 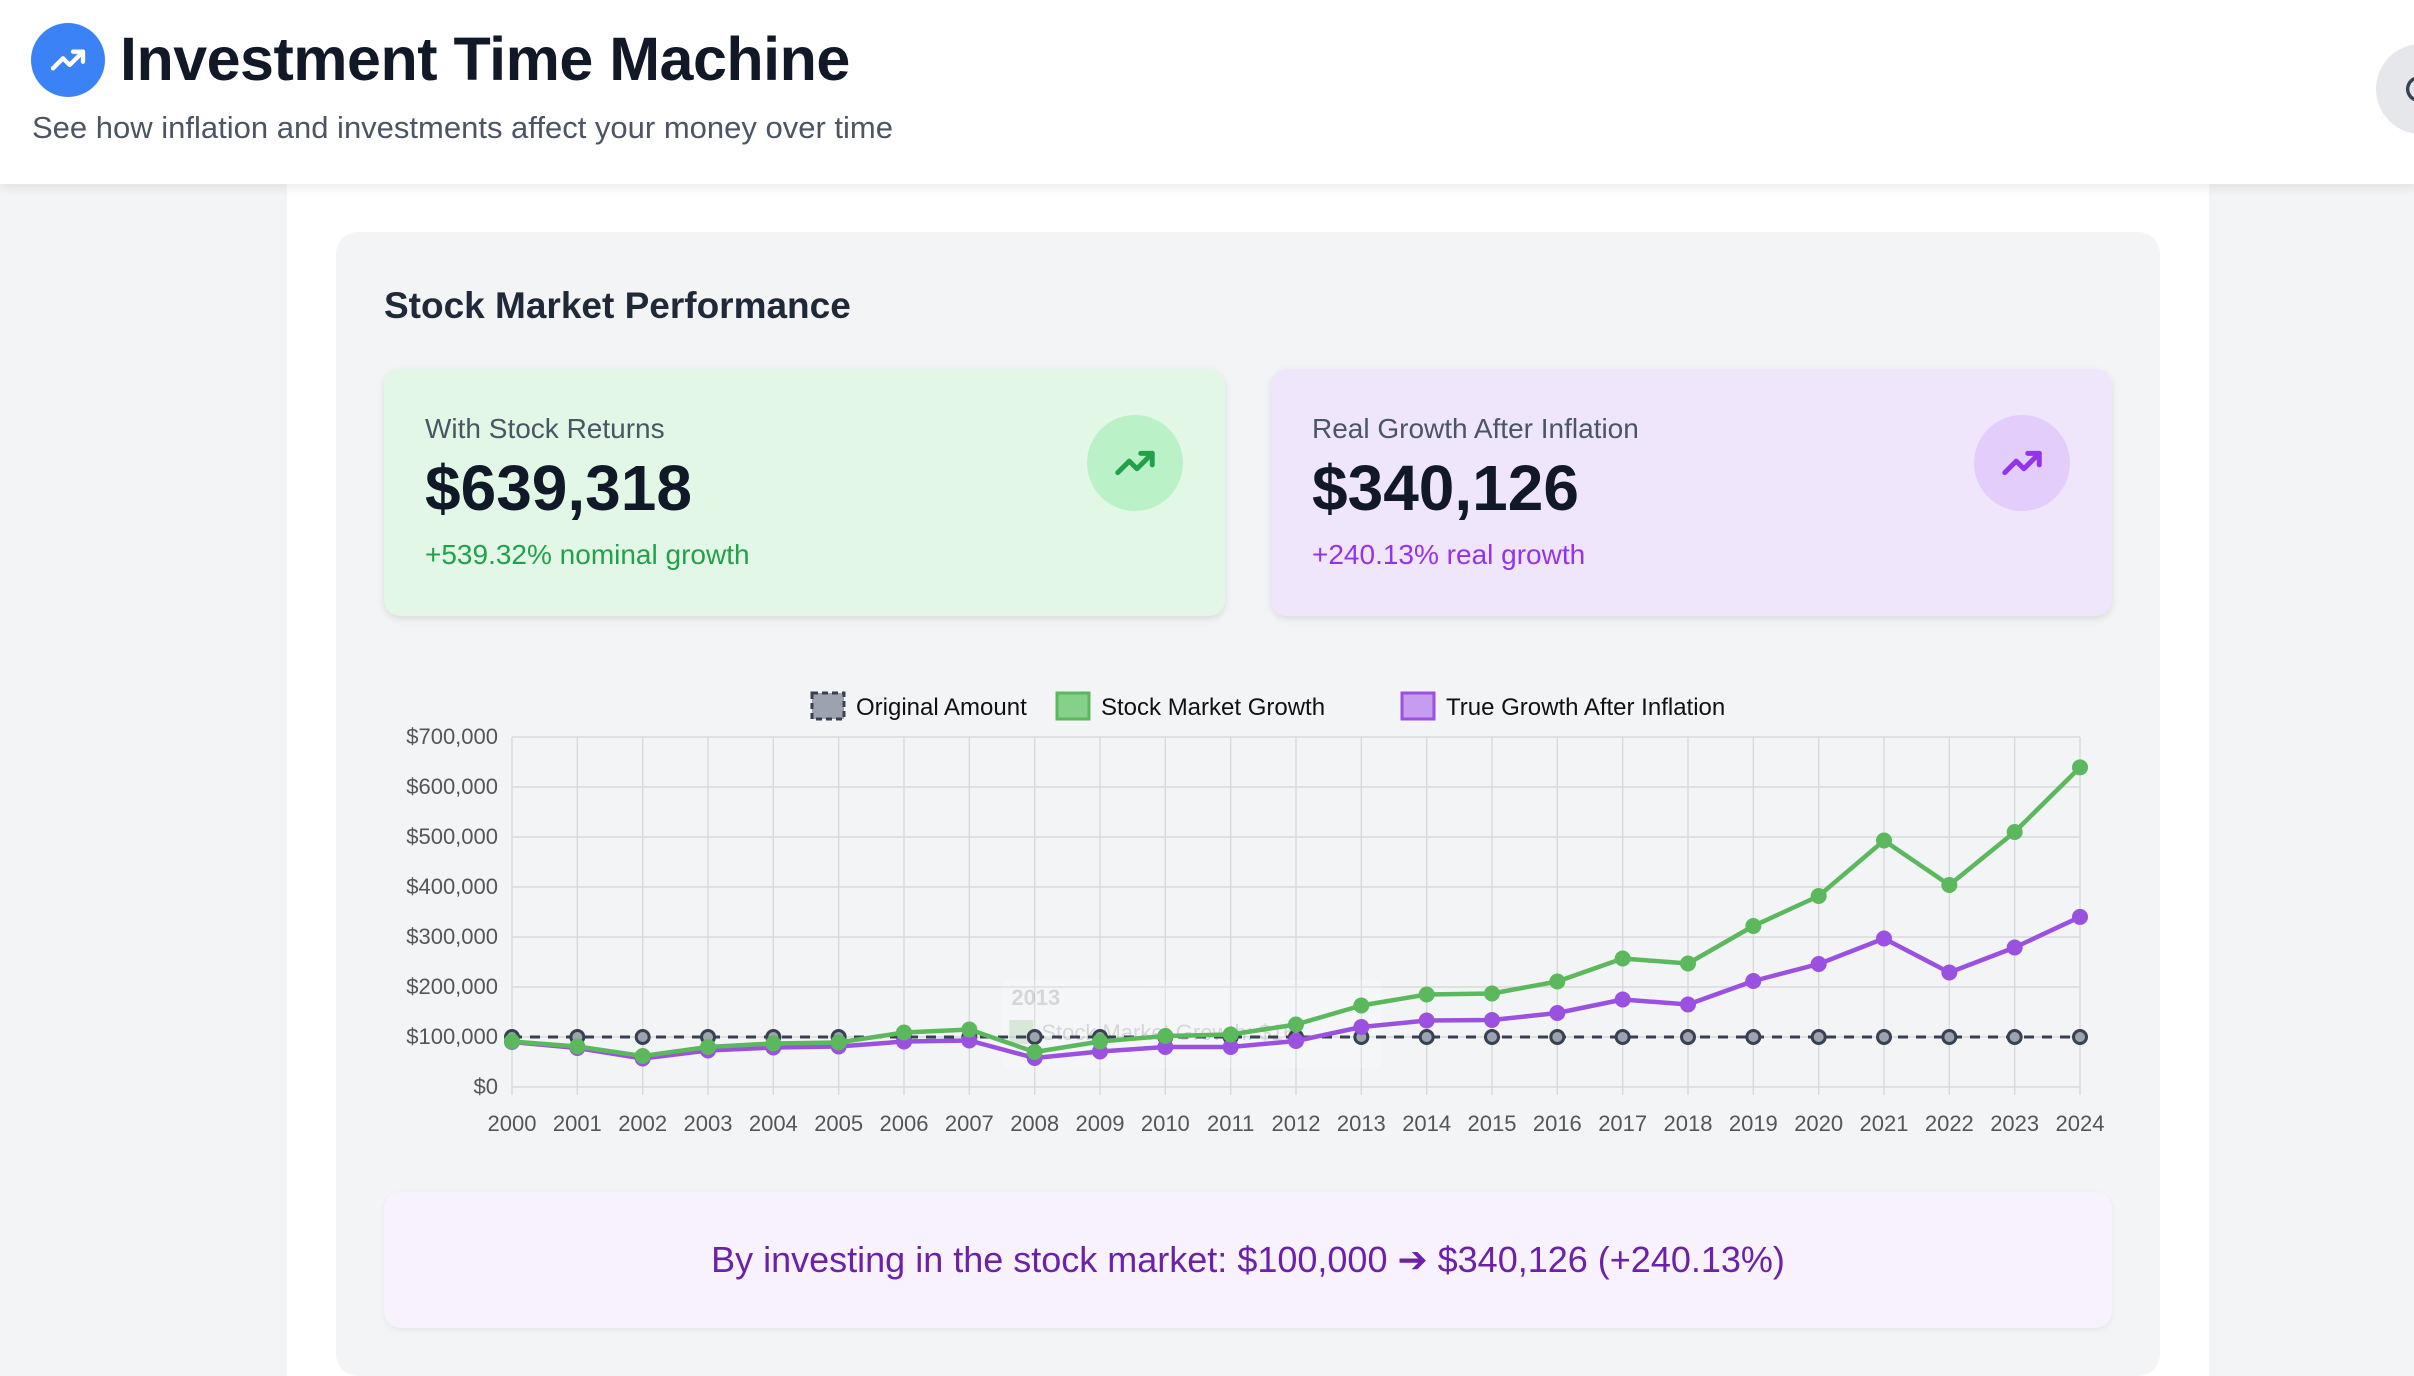 What do you see at coordinates (1492, 1123) in the screenshot?
I see `x-tick-label: 2015` at bounding box center [1492, 1123].